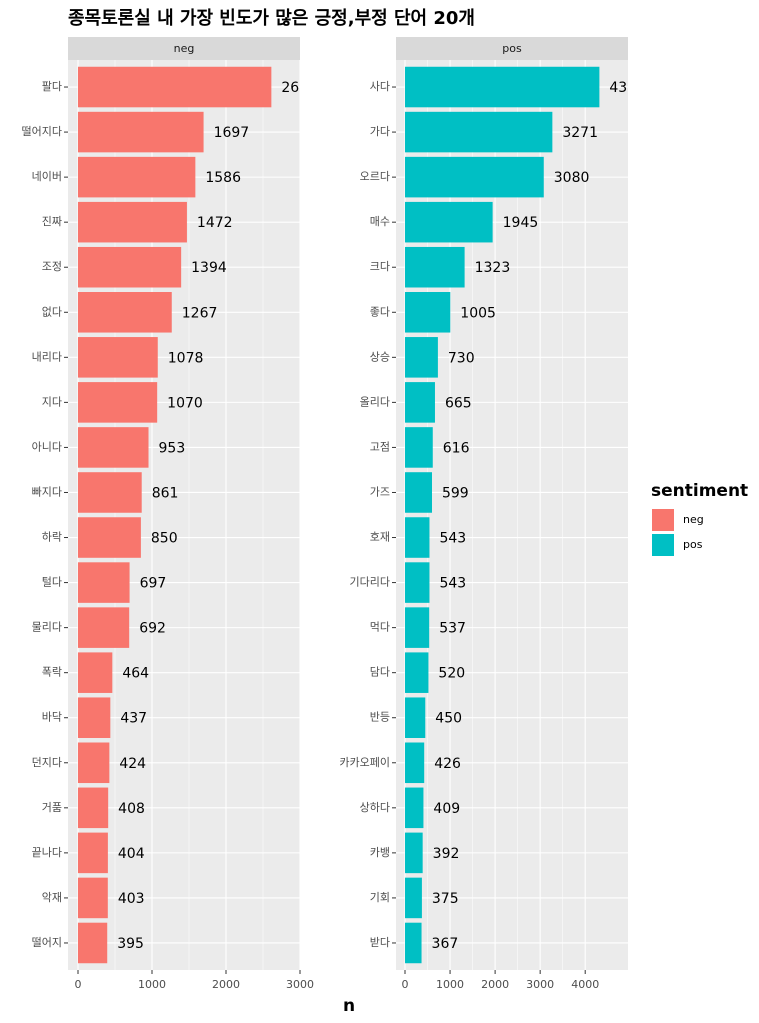  Describe the element at coordinates (375, 807) in the screenshot. I see `y-tick-label: 상하다` at that location.